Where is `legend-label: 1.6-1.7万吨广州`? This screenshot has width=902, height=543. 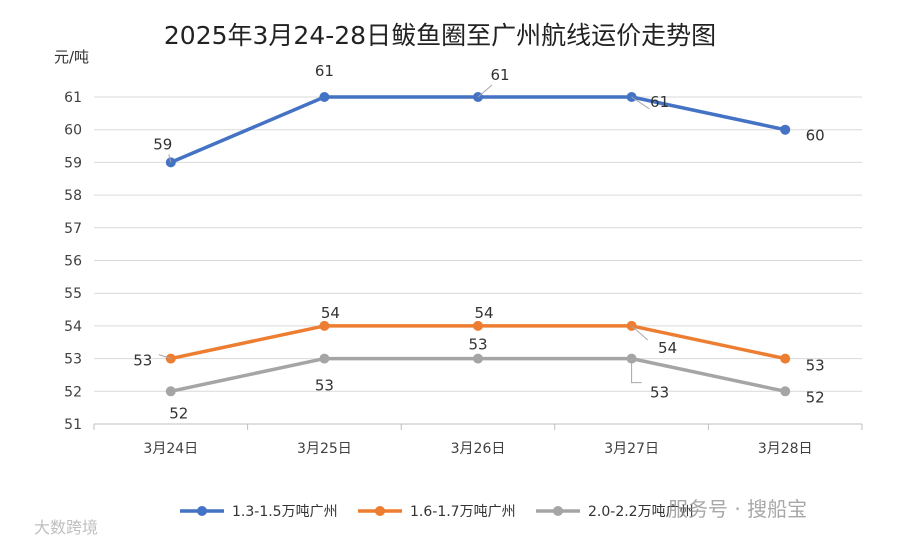 legend-label: 1.6-1.7万吨广州 is located at coordinates (463, 512).